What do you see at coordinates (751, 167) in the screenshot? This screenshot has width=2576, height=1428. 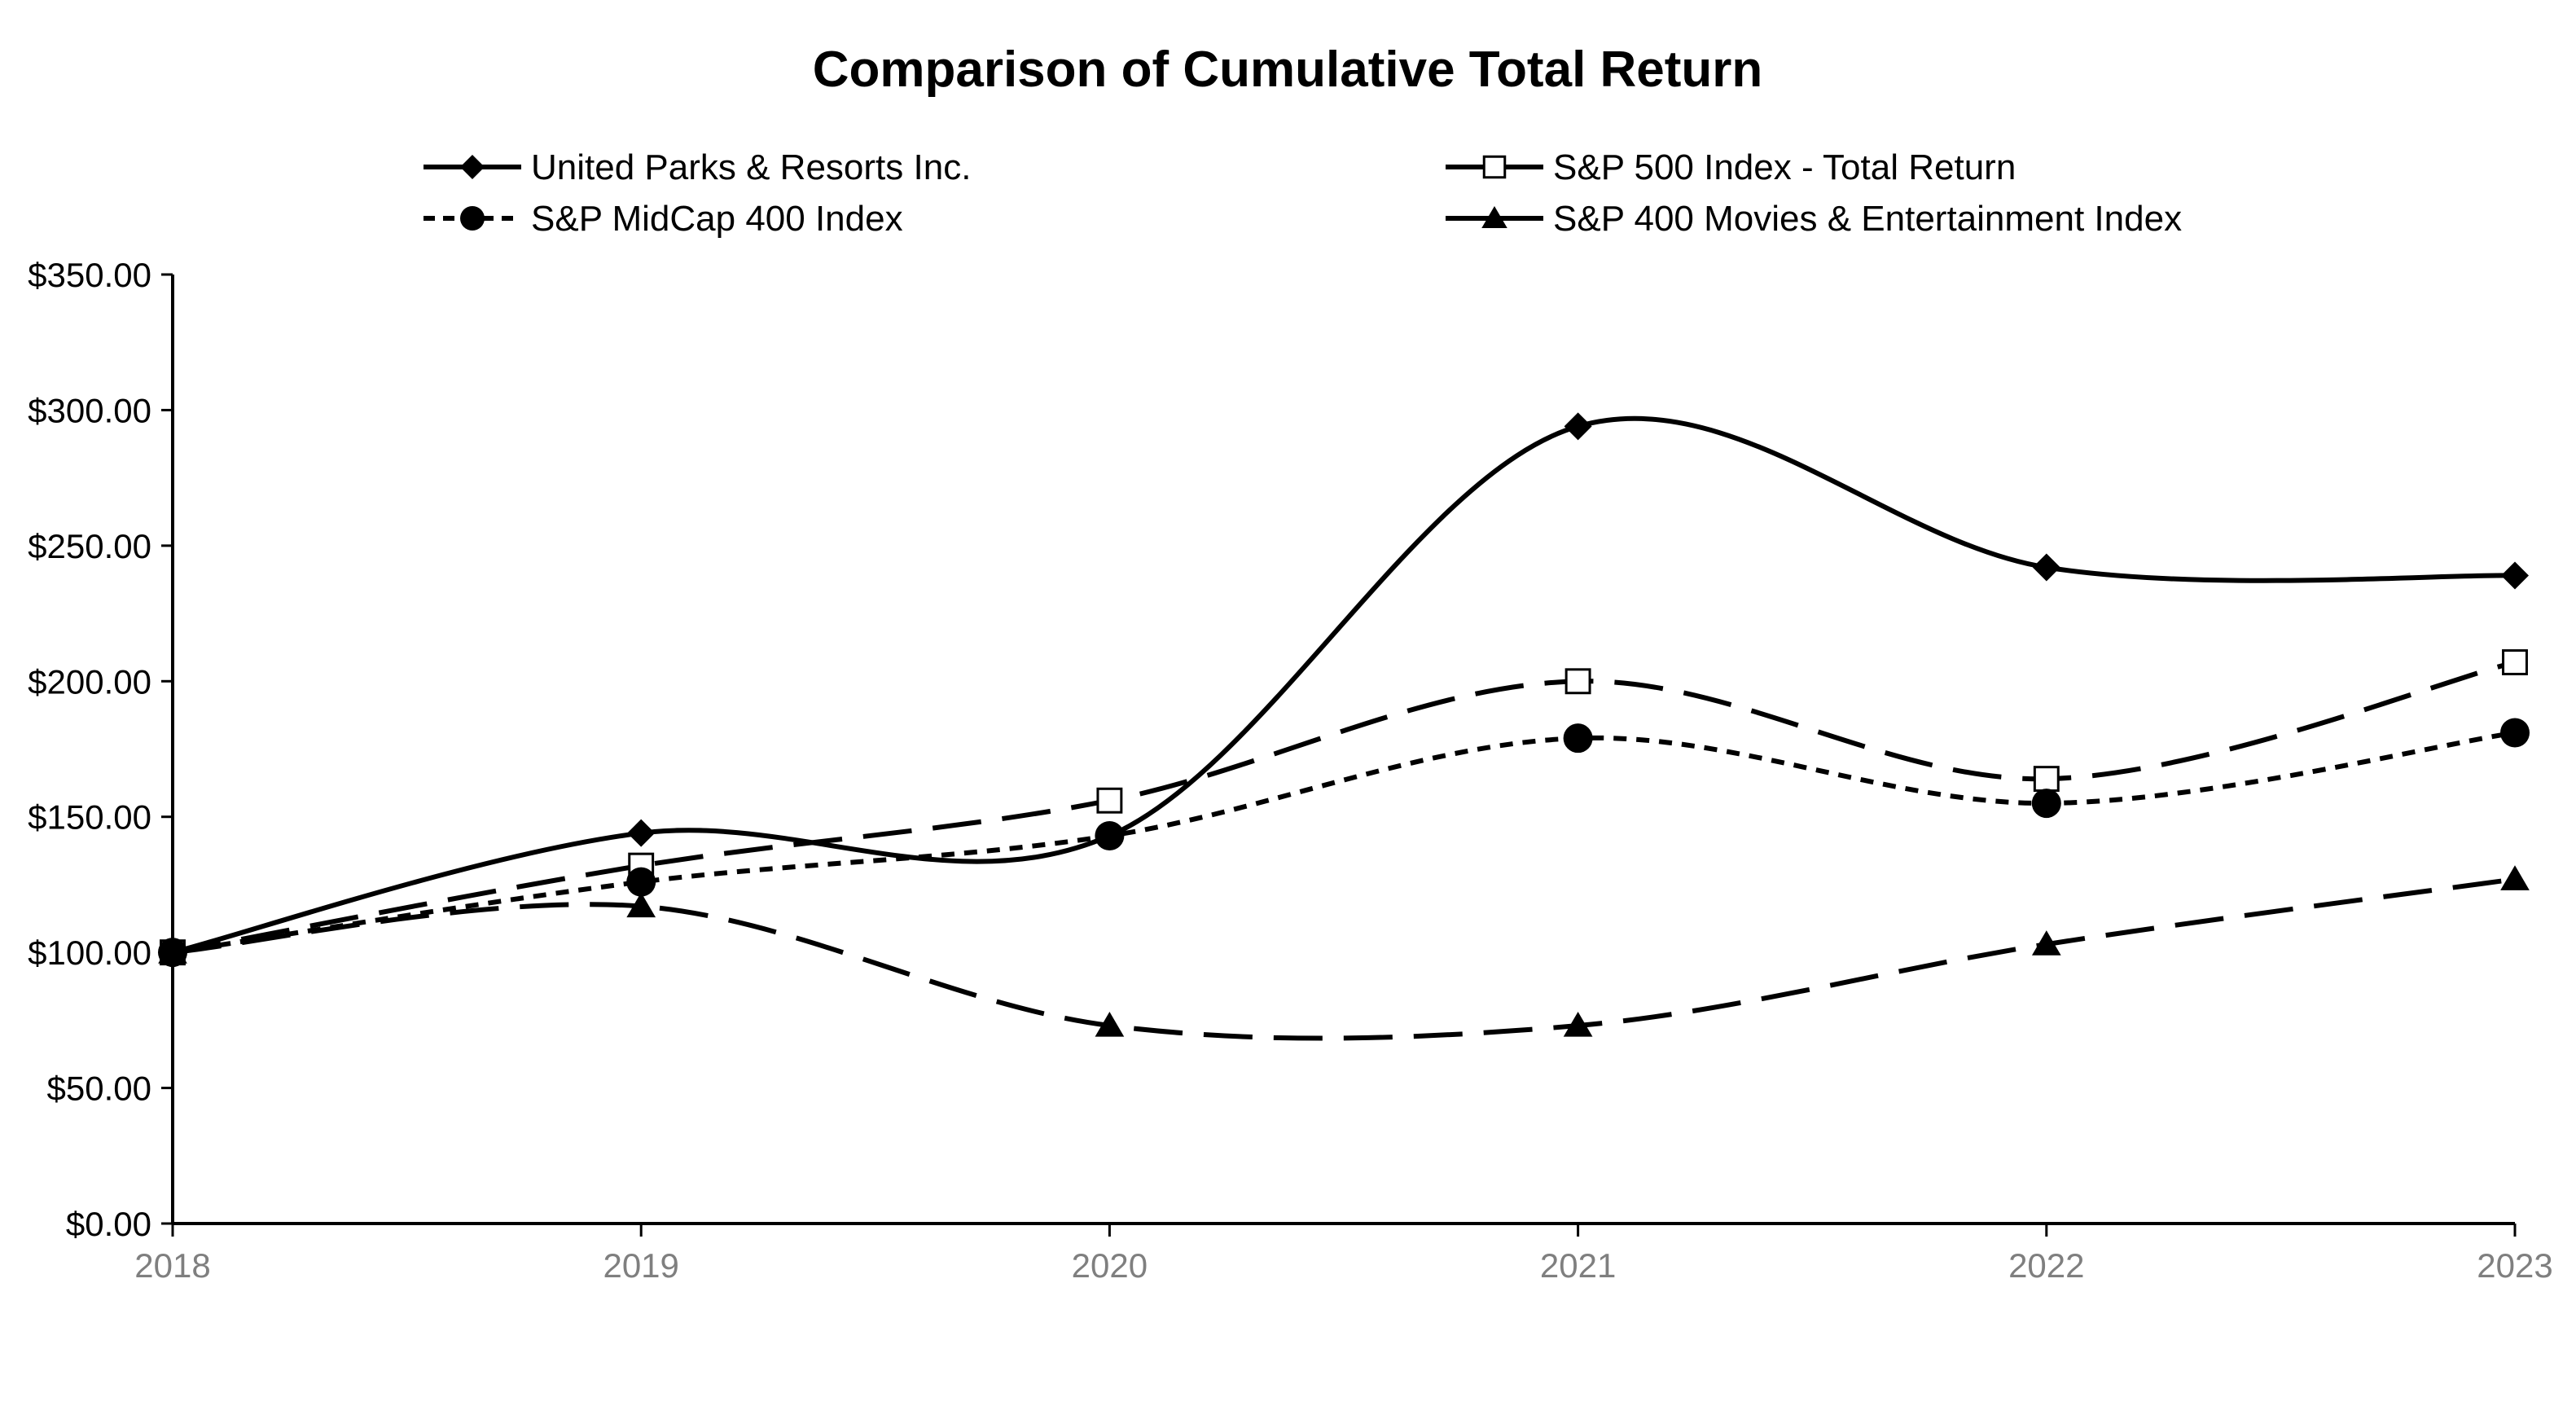 I see `legend-label: United Parks & Resorts Inc.` at bounding box center [751, 167].